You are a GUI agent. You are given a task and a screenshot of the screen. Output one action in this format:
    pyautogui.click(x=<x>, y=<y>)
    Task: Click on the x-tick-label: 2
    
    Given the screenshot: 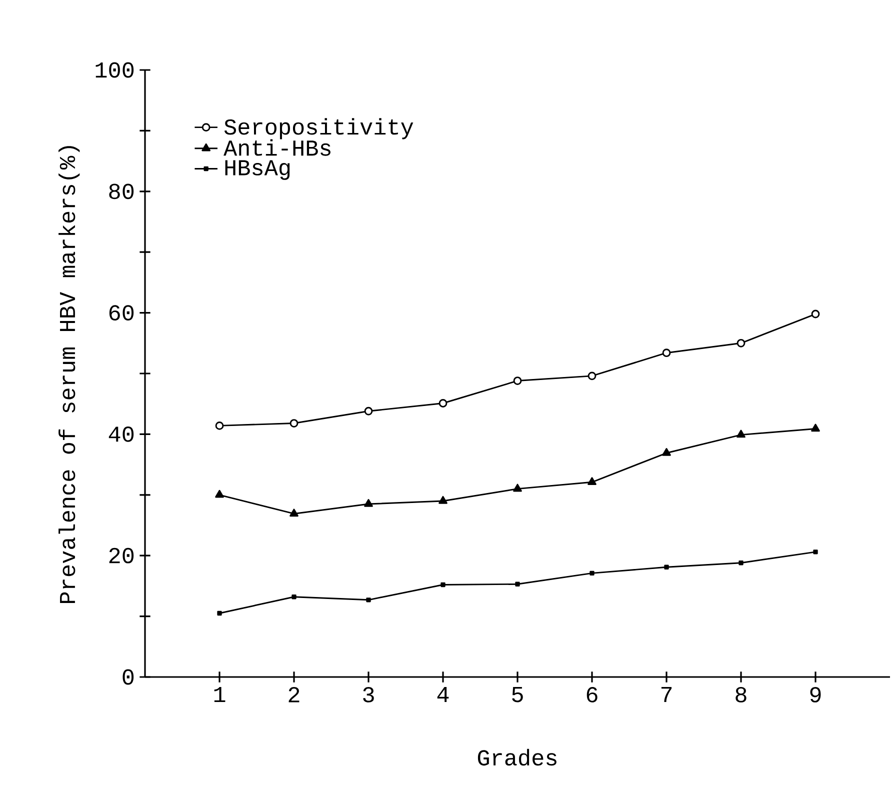 What is the action you would take?
    pyautogui.click(x=294, y=694)
    